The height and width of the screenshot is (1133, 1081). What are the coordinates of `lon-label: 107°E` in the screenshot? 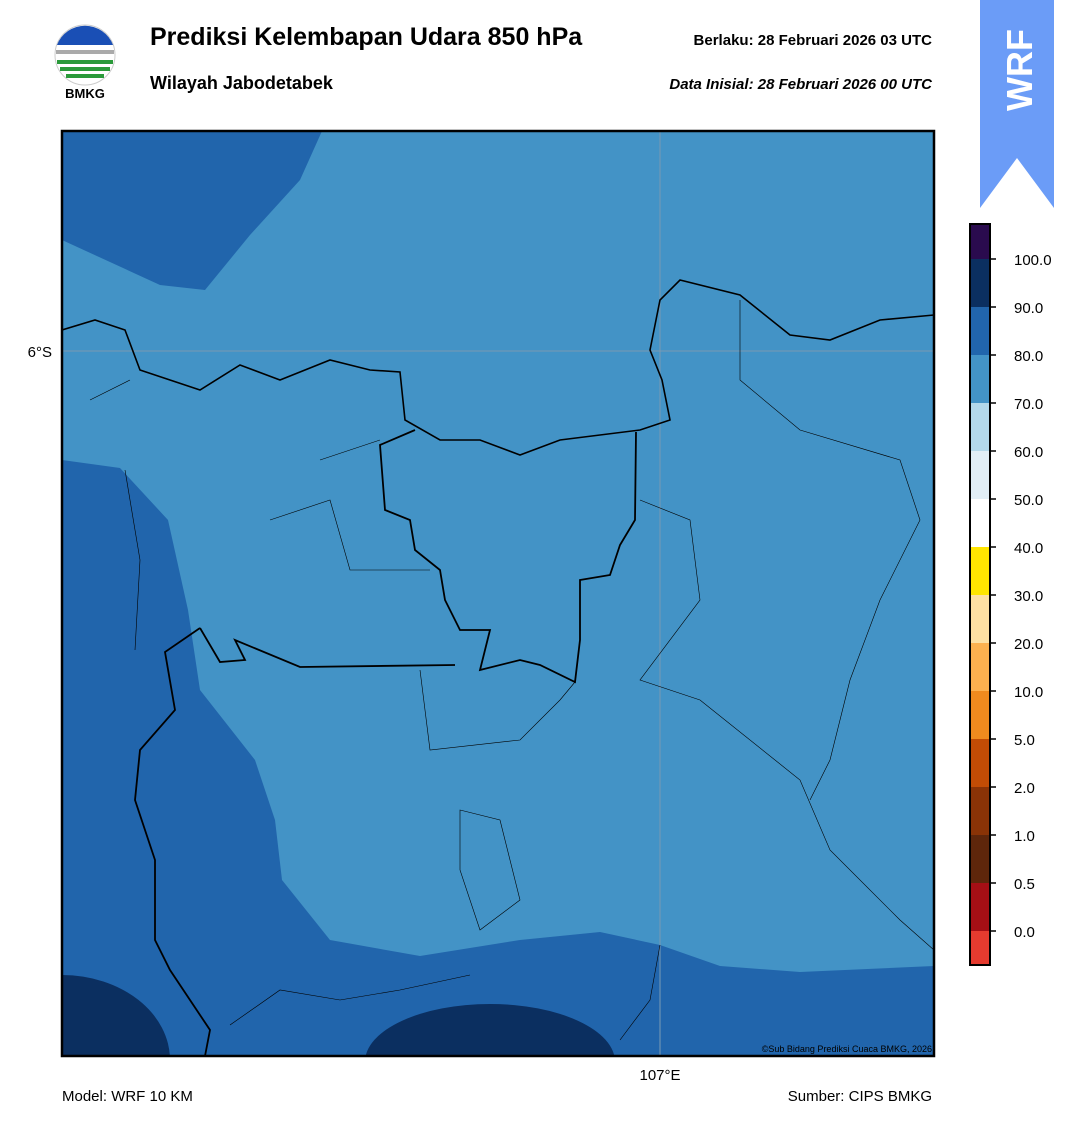 It's located at (659, 1075).